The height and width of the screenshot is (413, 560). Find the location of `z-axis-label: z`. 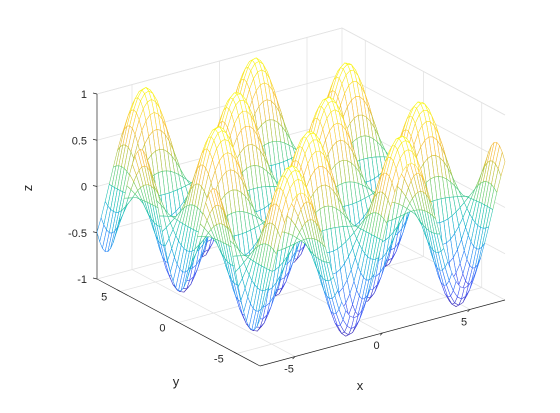

z-axis-label: z is located at coordinates (27, 188).